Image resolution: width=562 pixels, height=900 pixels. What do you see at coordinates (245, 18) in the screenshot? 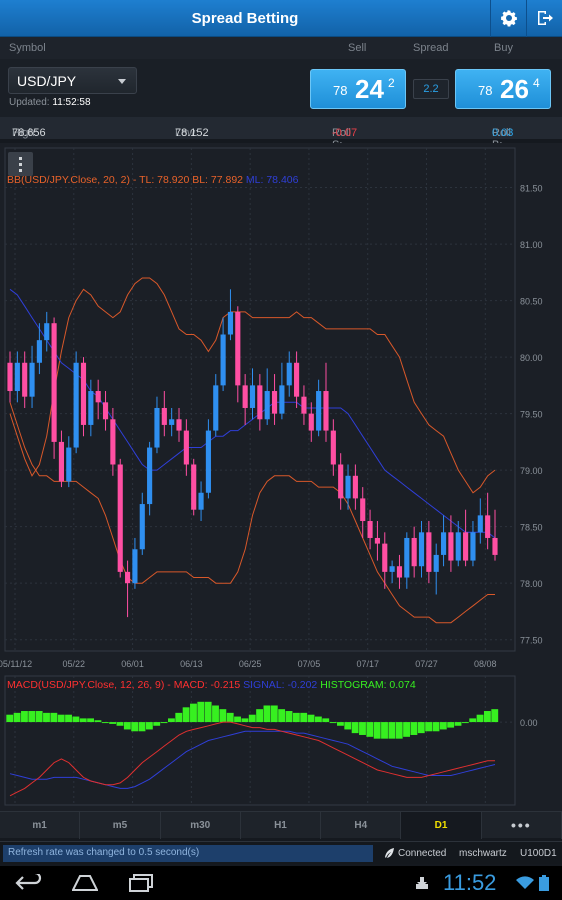
I see `app-title: Spread Betting` at bounding box center [245, 18].